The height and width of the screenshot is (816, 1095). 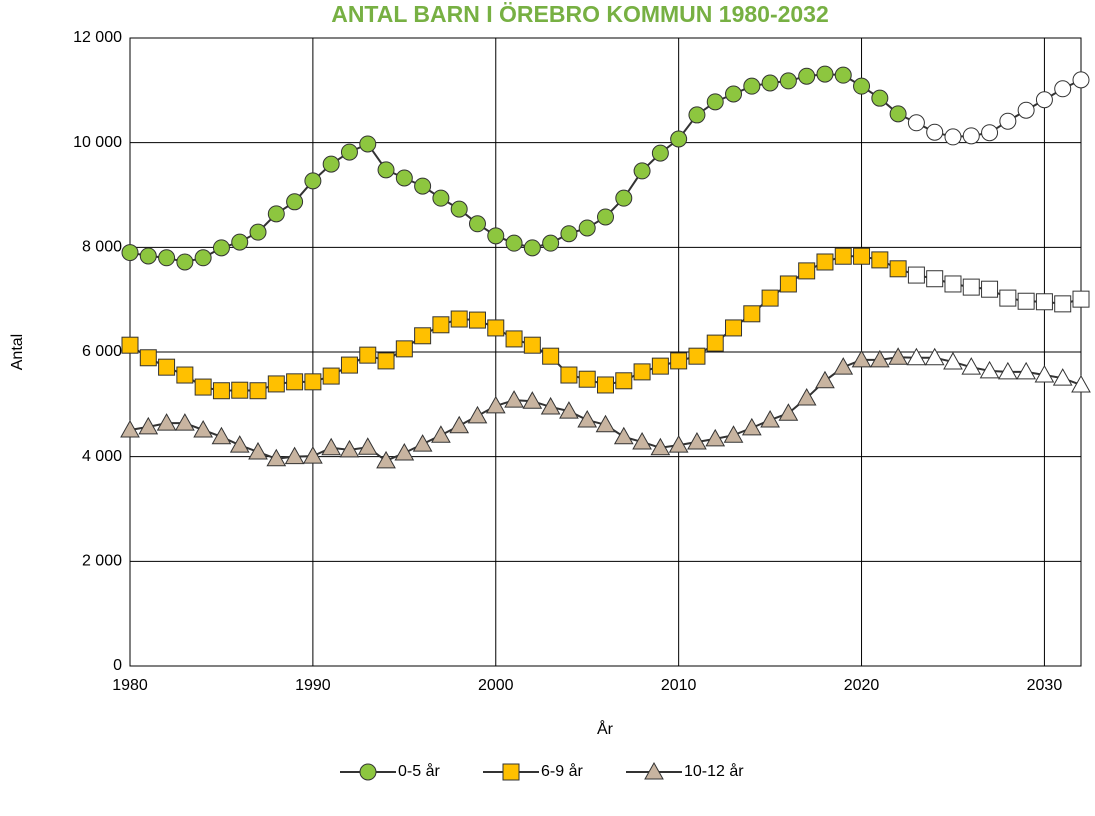 I want to click on x-tick-label: 2020, so click(x=862, y=685).